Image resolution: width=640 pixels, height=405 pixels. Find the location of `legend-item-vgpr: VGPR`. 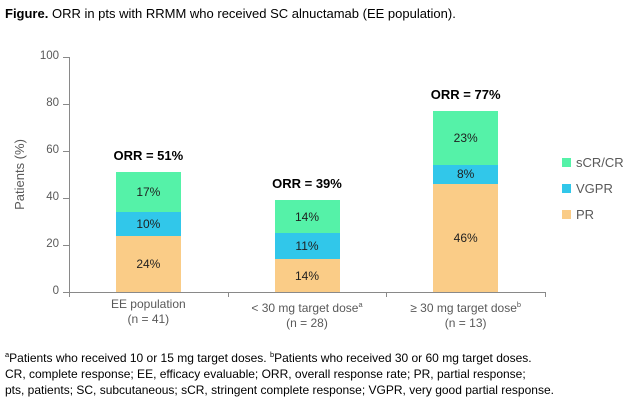

legend-item-vgpr: VGPR is located at coordinates (593, 188).